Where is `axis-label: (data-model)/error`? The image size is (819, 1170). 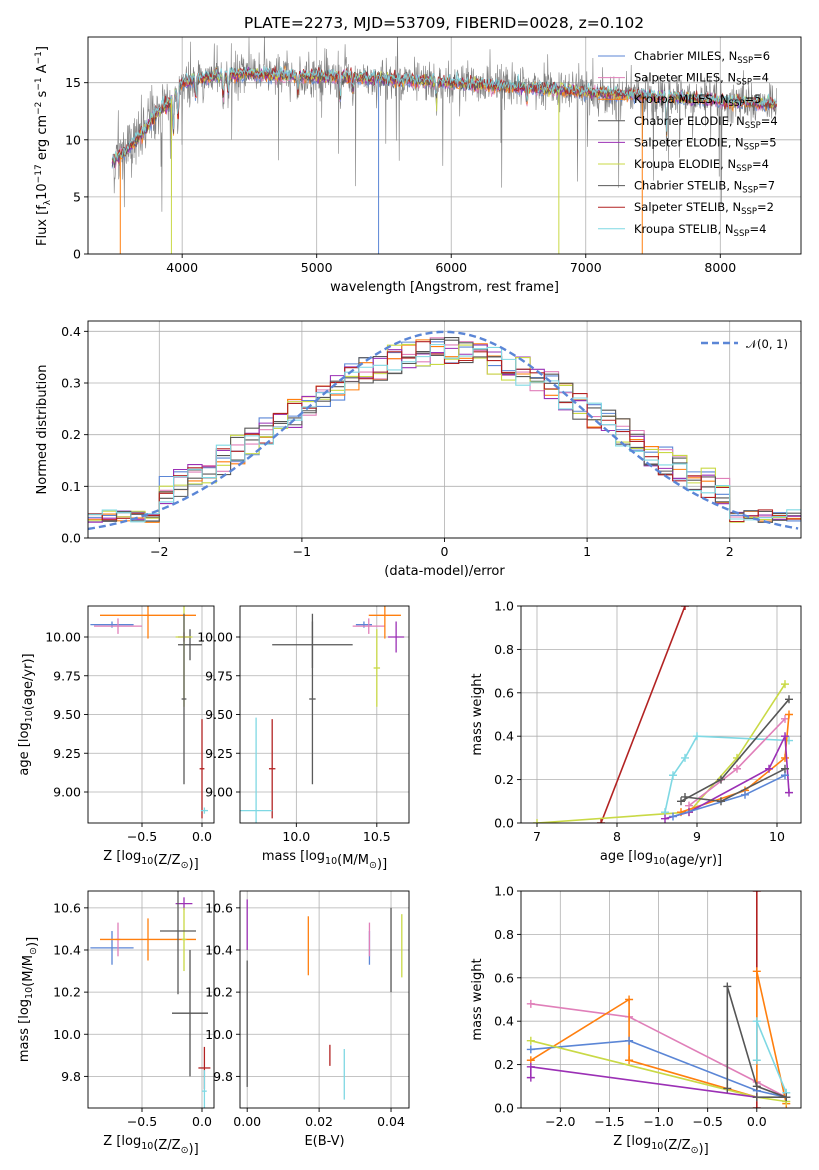
axis-label: (data-model)/error is located at coordinates (444, 571).